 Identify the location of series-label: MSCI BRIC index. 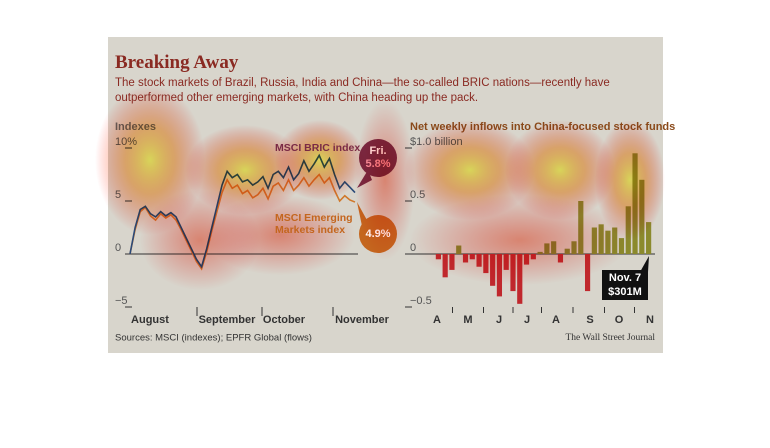
(318, 148).